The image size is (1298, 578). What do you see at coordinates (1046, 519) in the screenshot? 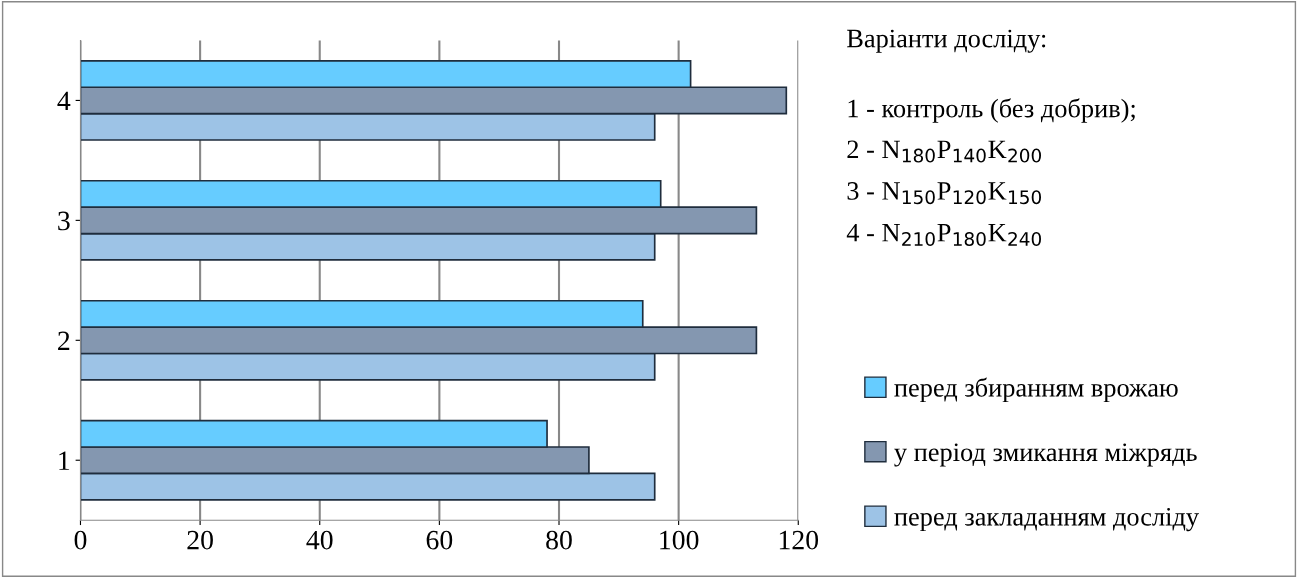
I see `legend-label: перед закладанням досліду` at bounding box center [1046, 519].